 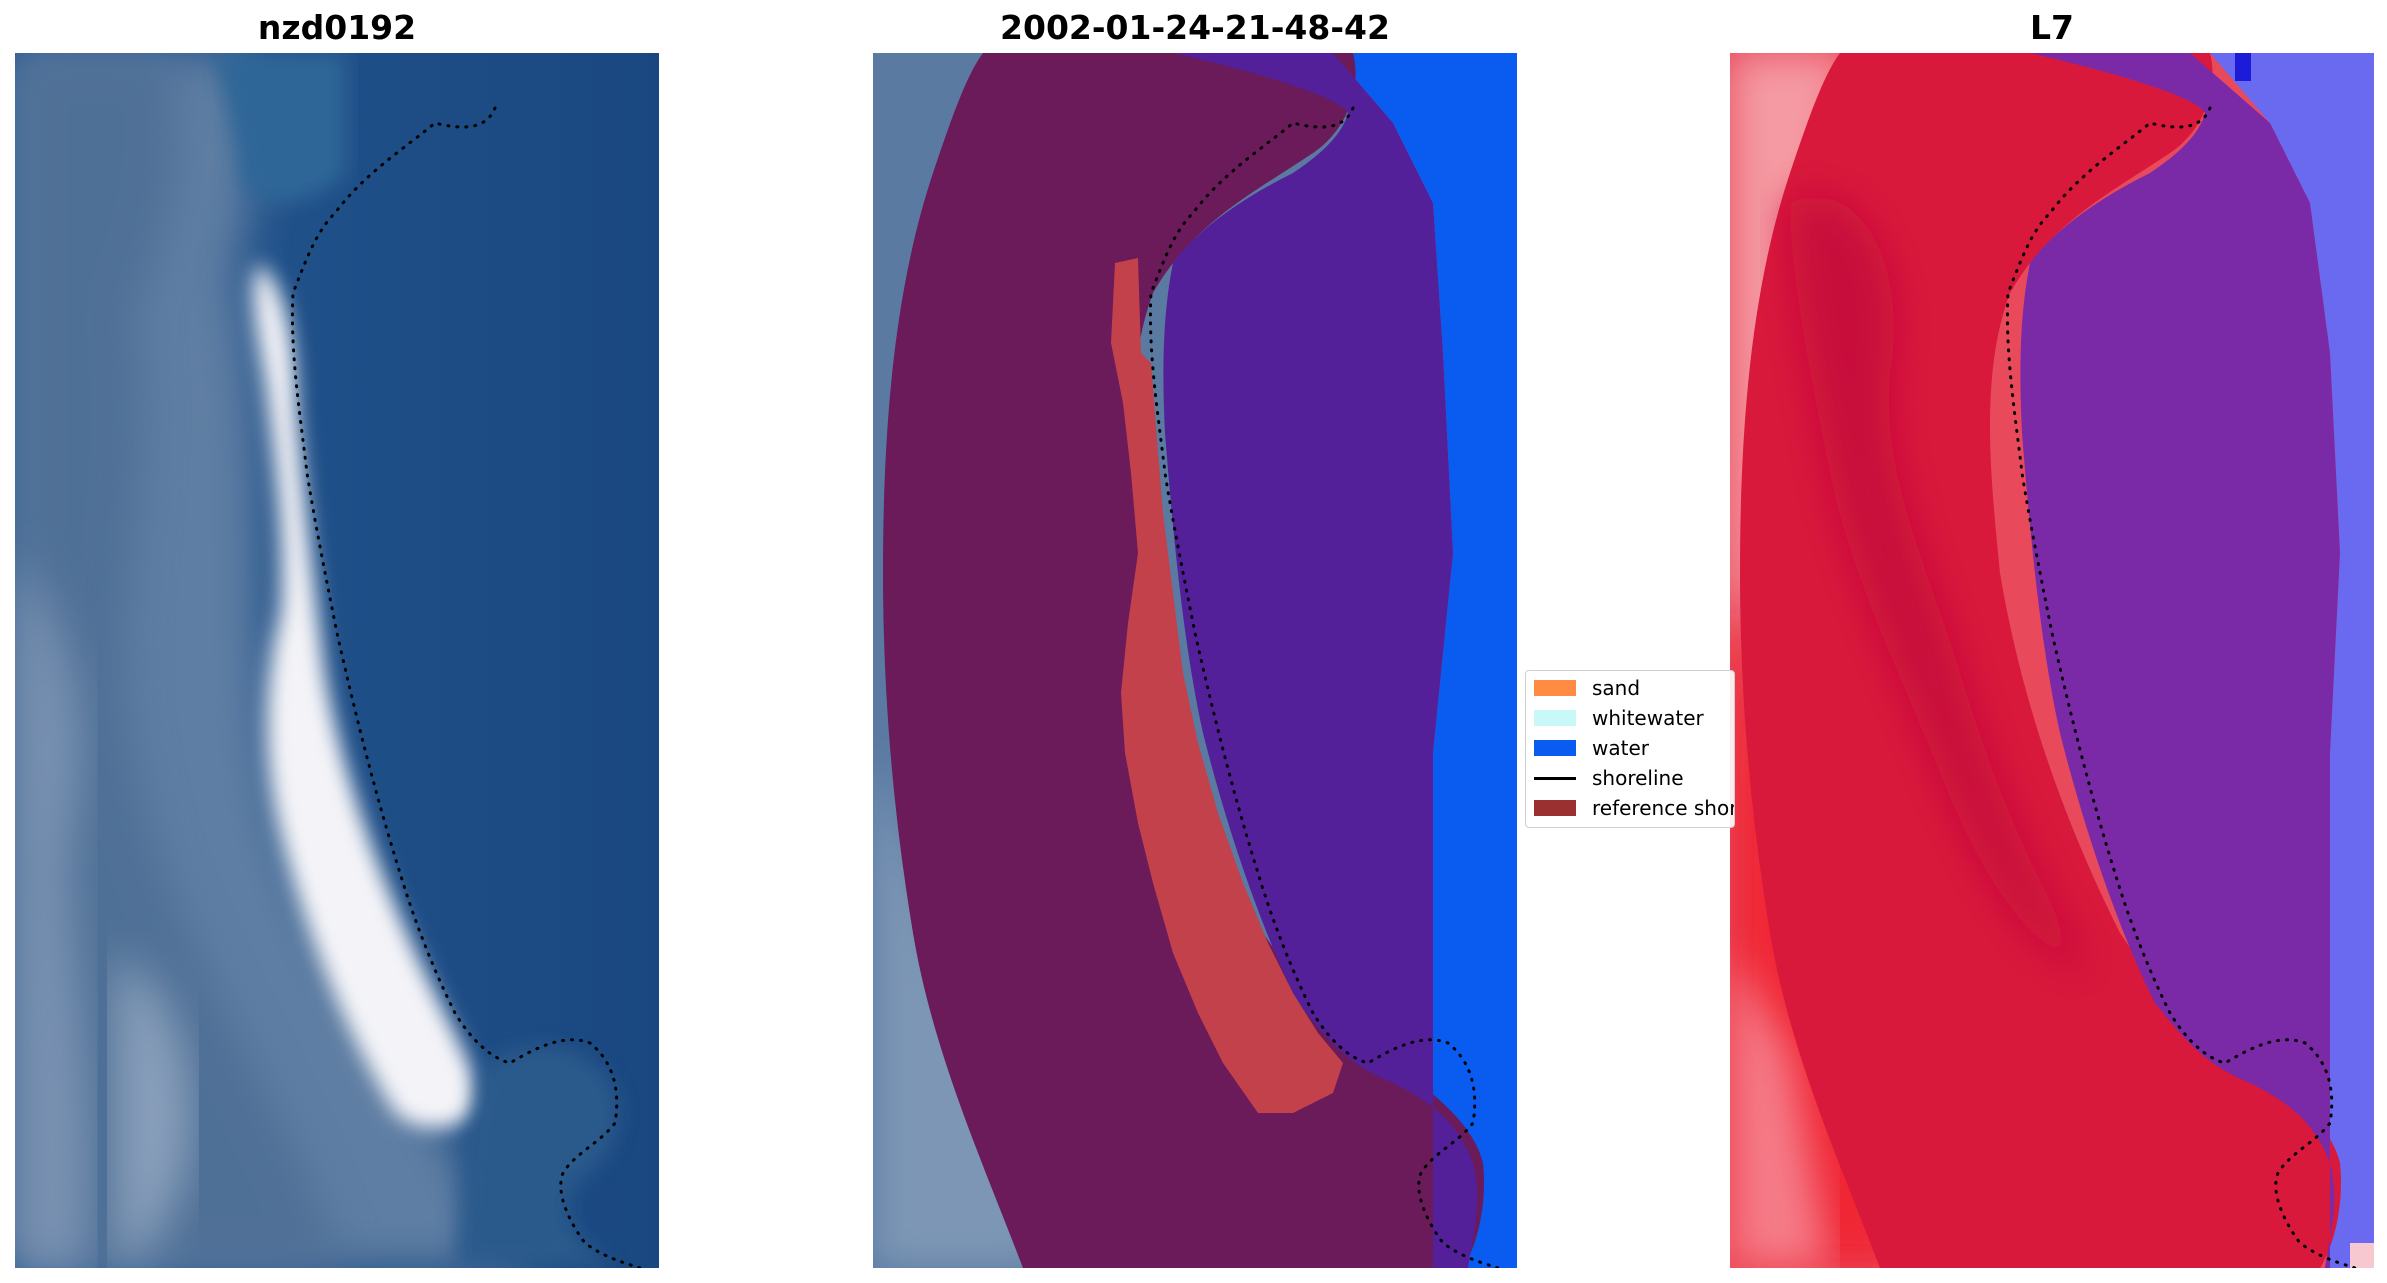 What do you see at coordinates (2052, 27) in the screenshot?
I see `panel-title-index: L7` at bounding box center [2052, 27].